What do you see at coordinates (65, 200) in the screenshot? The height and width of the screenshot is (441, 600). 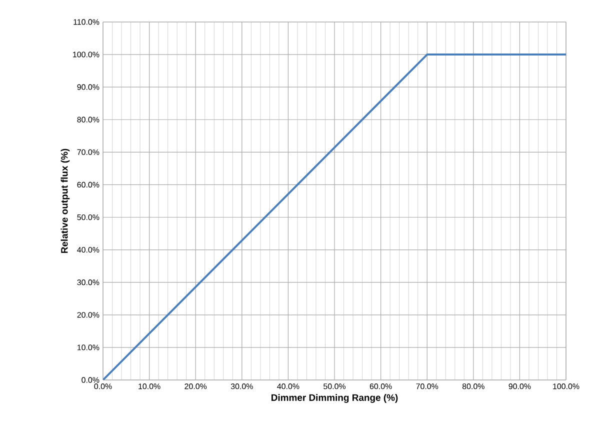 I see `y-axis-title: Relative output flux (%)` at bounding box center [65, 200].